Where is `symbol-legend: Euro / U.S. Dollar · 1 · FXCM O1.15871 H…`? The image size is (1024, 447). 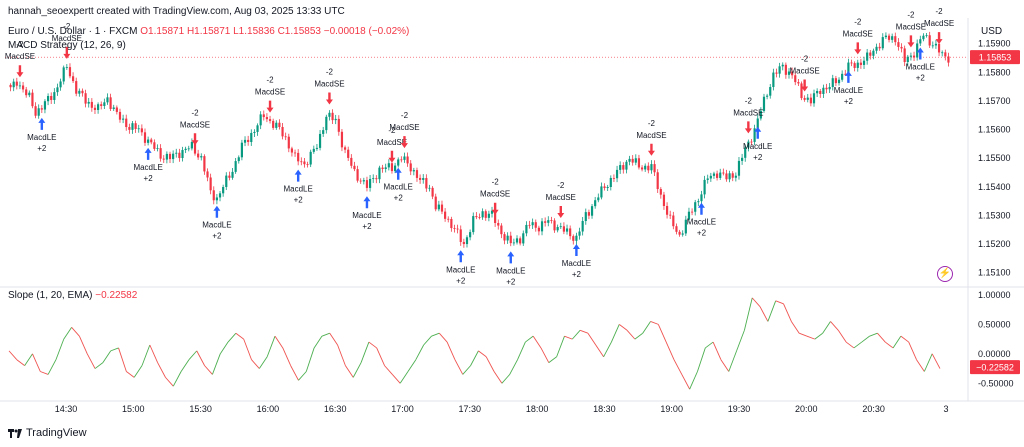
symbol-legend: Euro / U.S. Dollar · 1 · FXCM O1.15871 H… is located at coordinates (208, 31).